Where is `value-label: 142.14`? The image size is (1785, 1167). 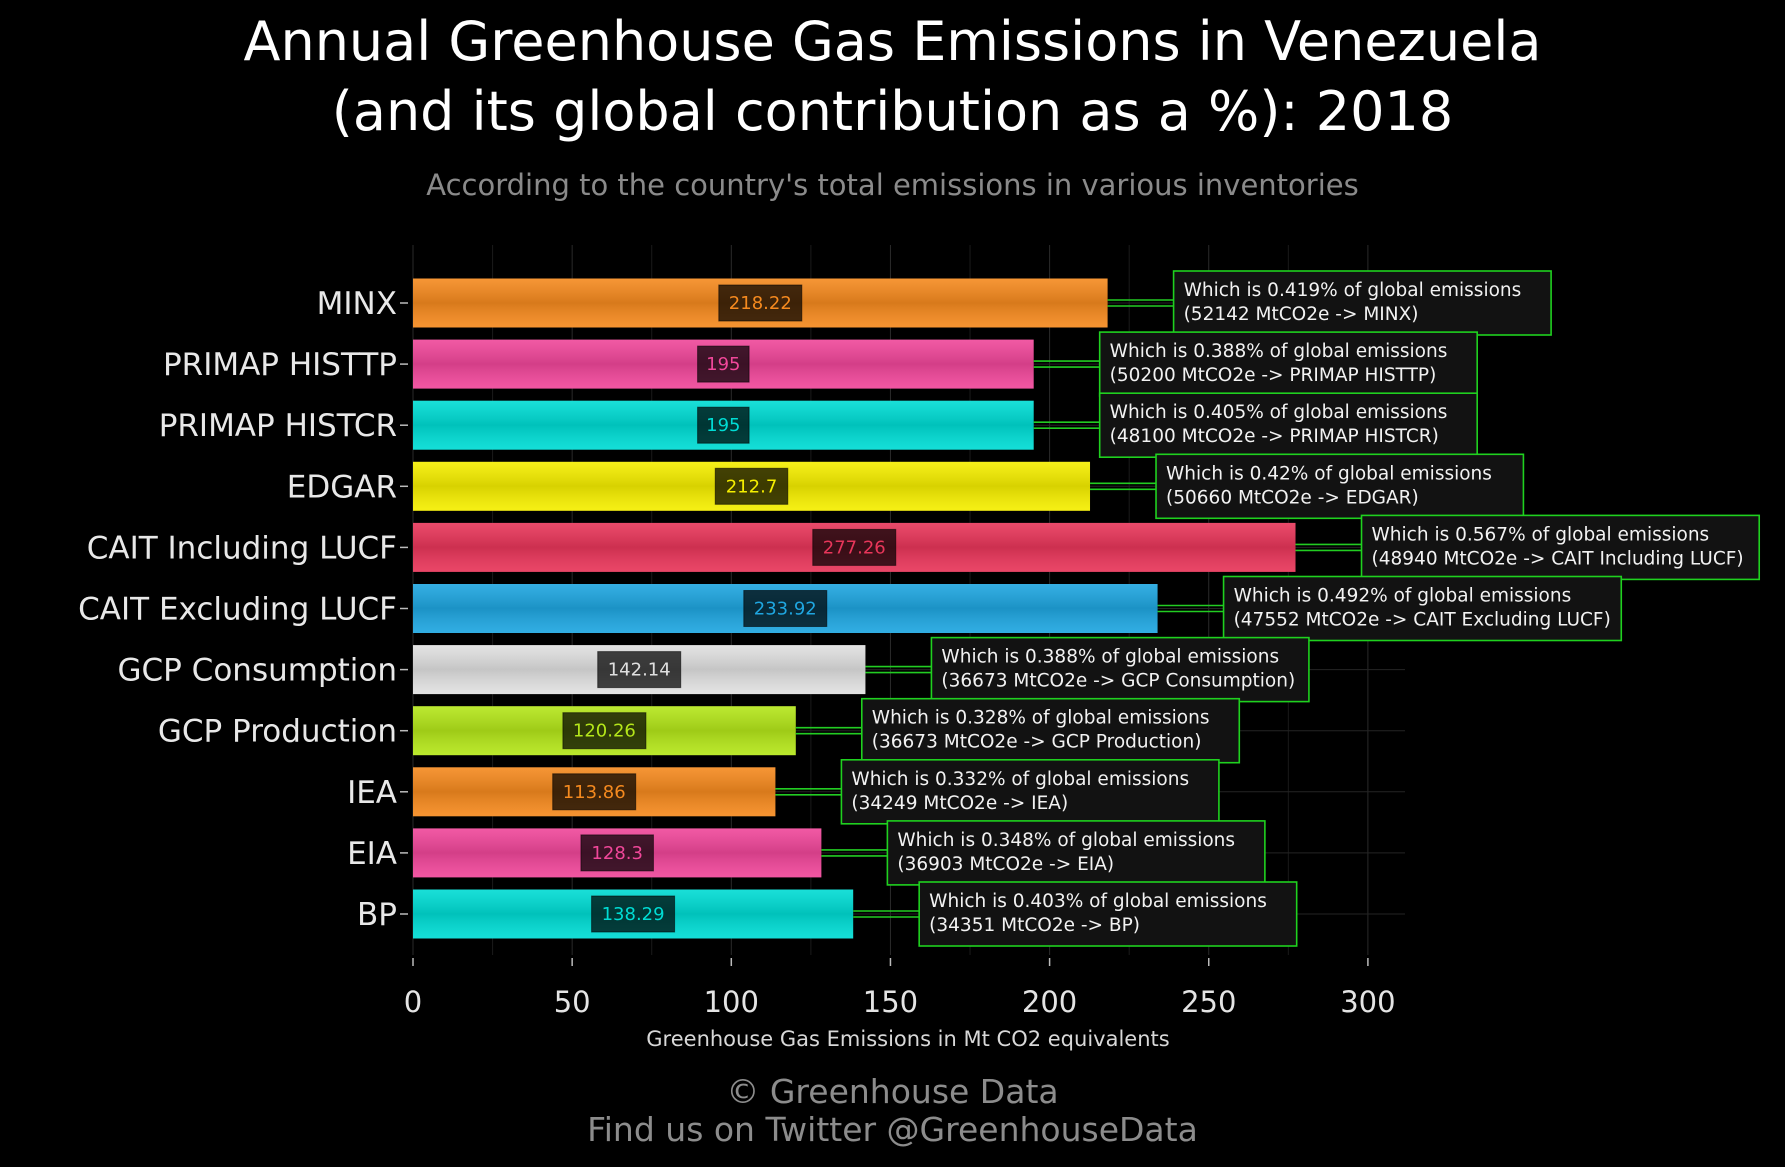 value-label: 142.14 is located at coordinates (639, 670).